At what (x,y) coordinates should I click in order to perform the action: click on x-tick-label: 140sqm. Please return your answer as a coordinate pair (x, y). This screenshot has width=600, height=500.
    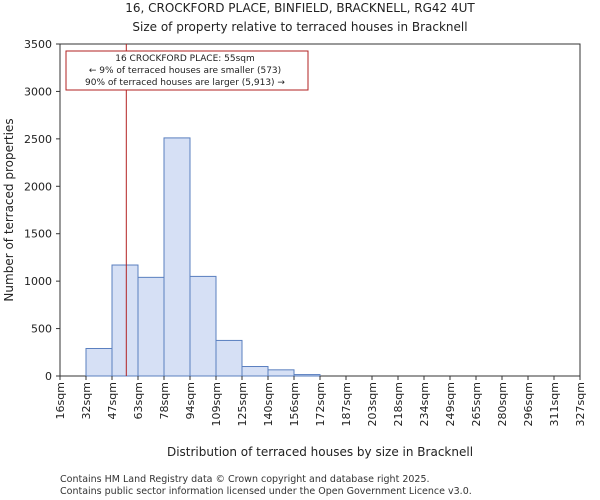
    Looking at the image, I should click on (268, 404).